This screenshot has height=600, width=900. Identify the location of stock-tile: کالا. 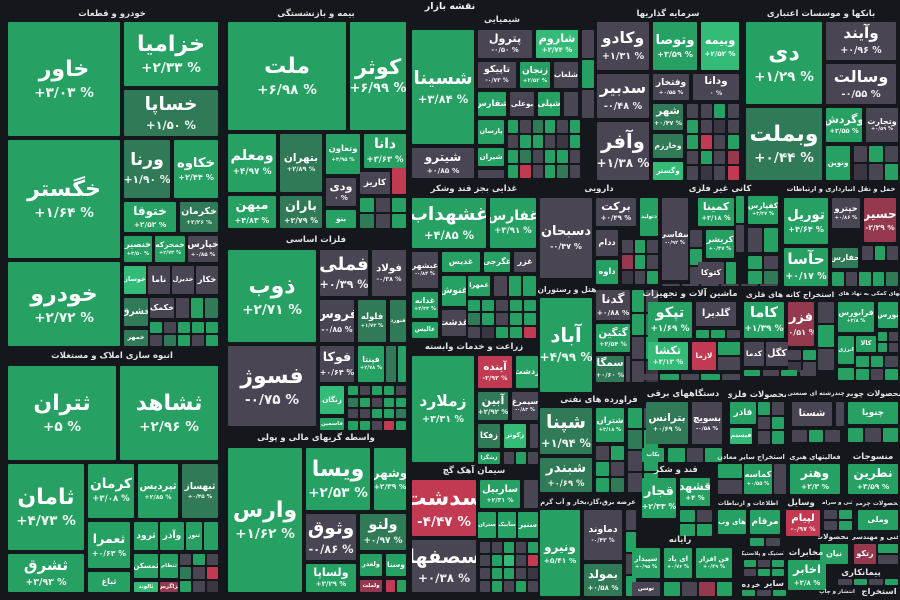
(866, 344).